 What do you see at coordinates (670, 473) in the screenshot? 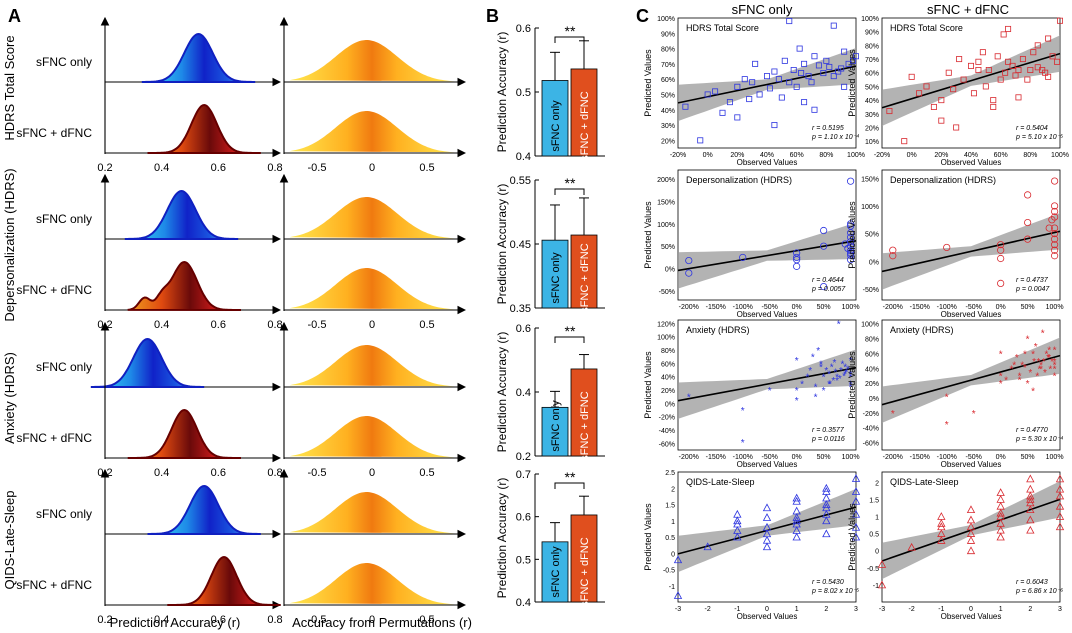
I see `y-tick-label: 2.5` at bounding box center [670, 473].